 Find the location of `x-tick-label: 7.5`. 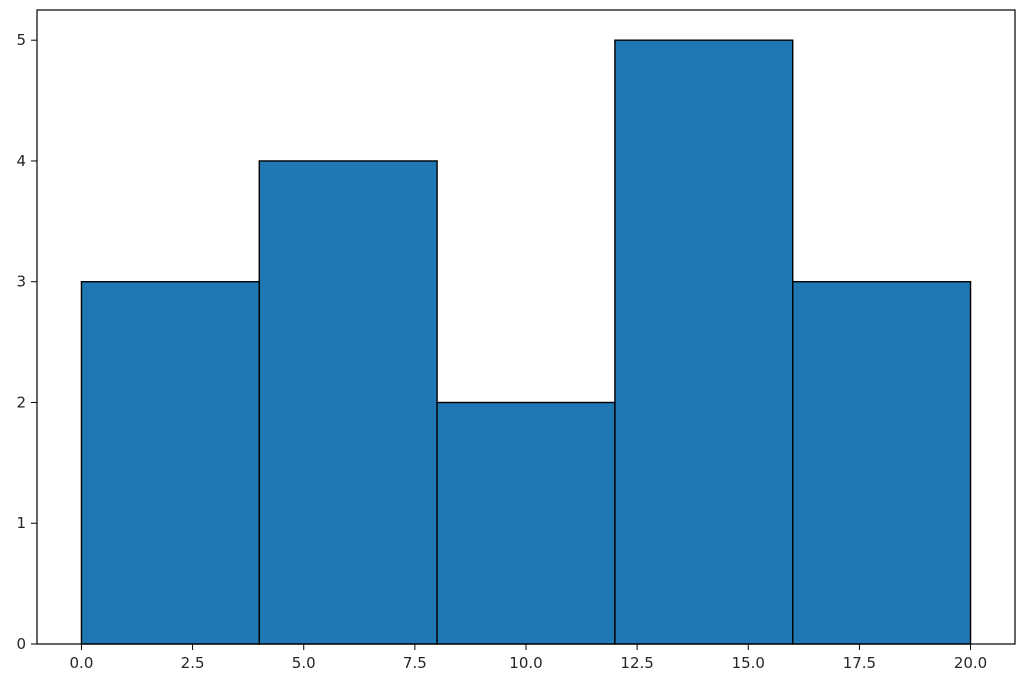

x-tick-label: 7.5 is located at coordinates (415, 663).